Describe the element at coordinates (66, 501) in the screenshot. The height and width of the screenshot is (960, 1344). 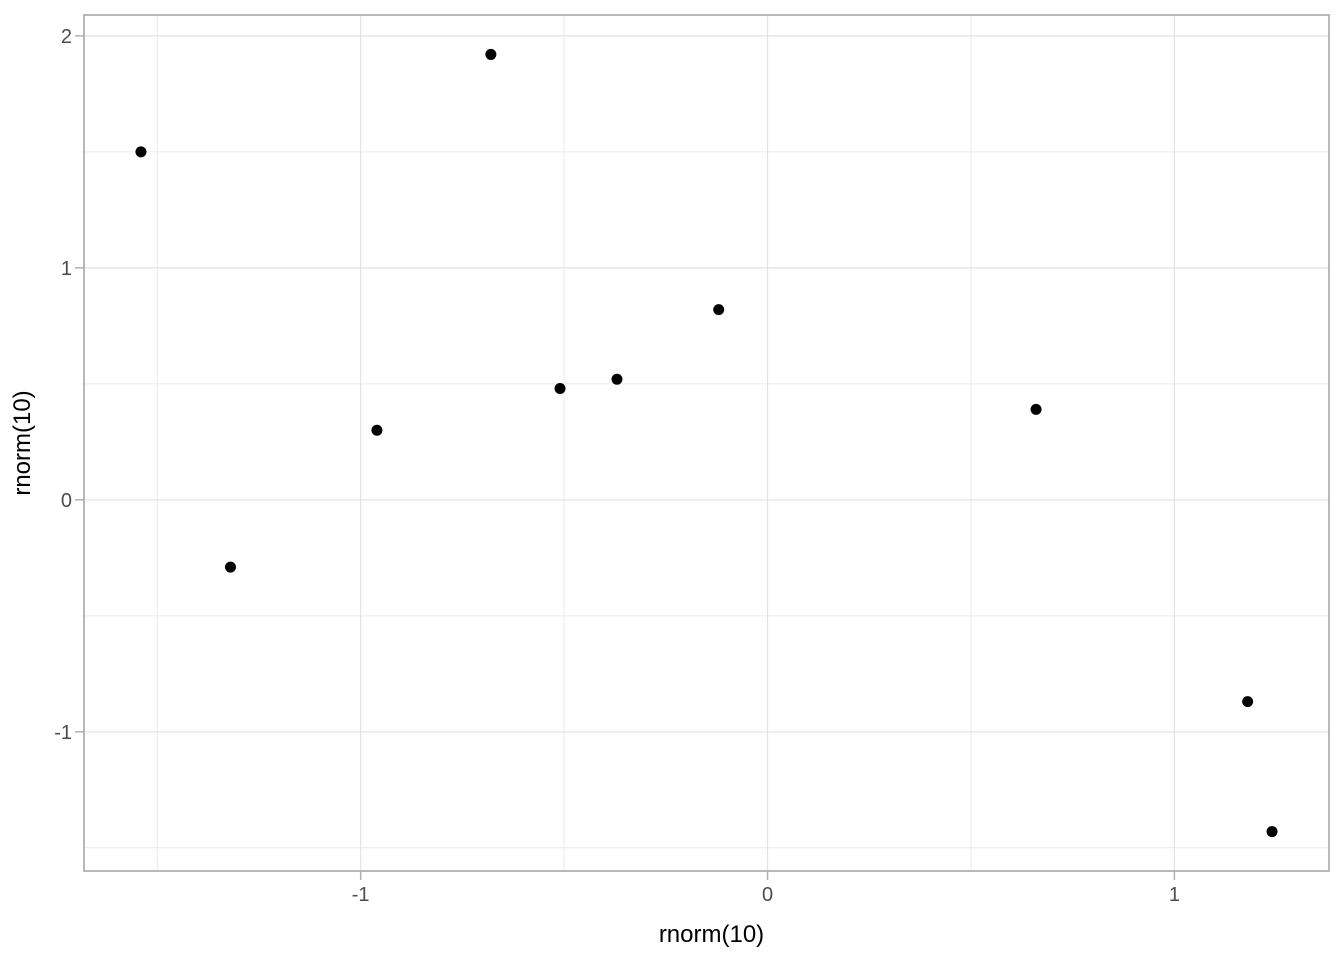
I see `y-axis-tick-label: 0` at that location.